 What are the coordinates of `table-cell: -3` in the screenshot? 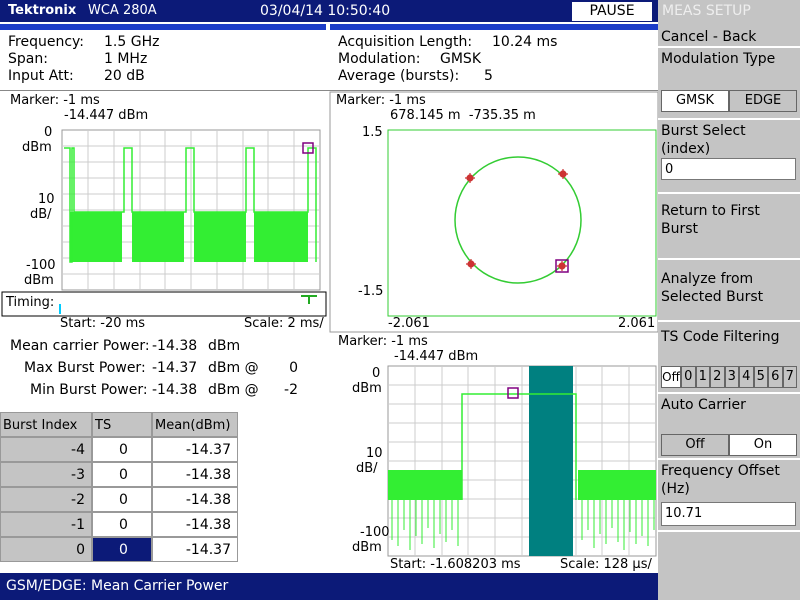 It's located at (46, 474).